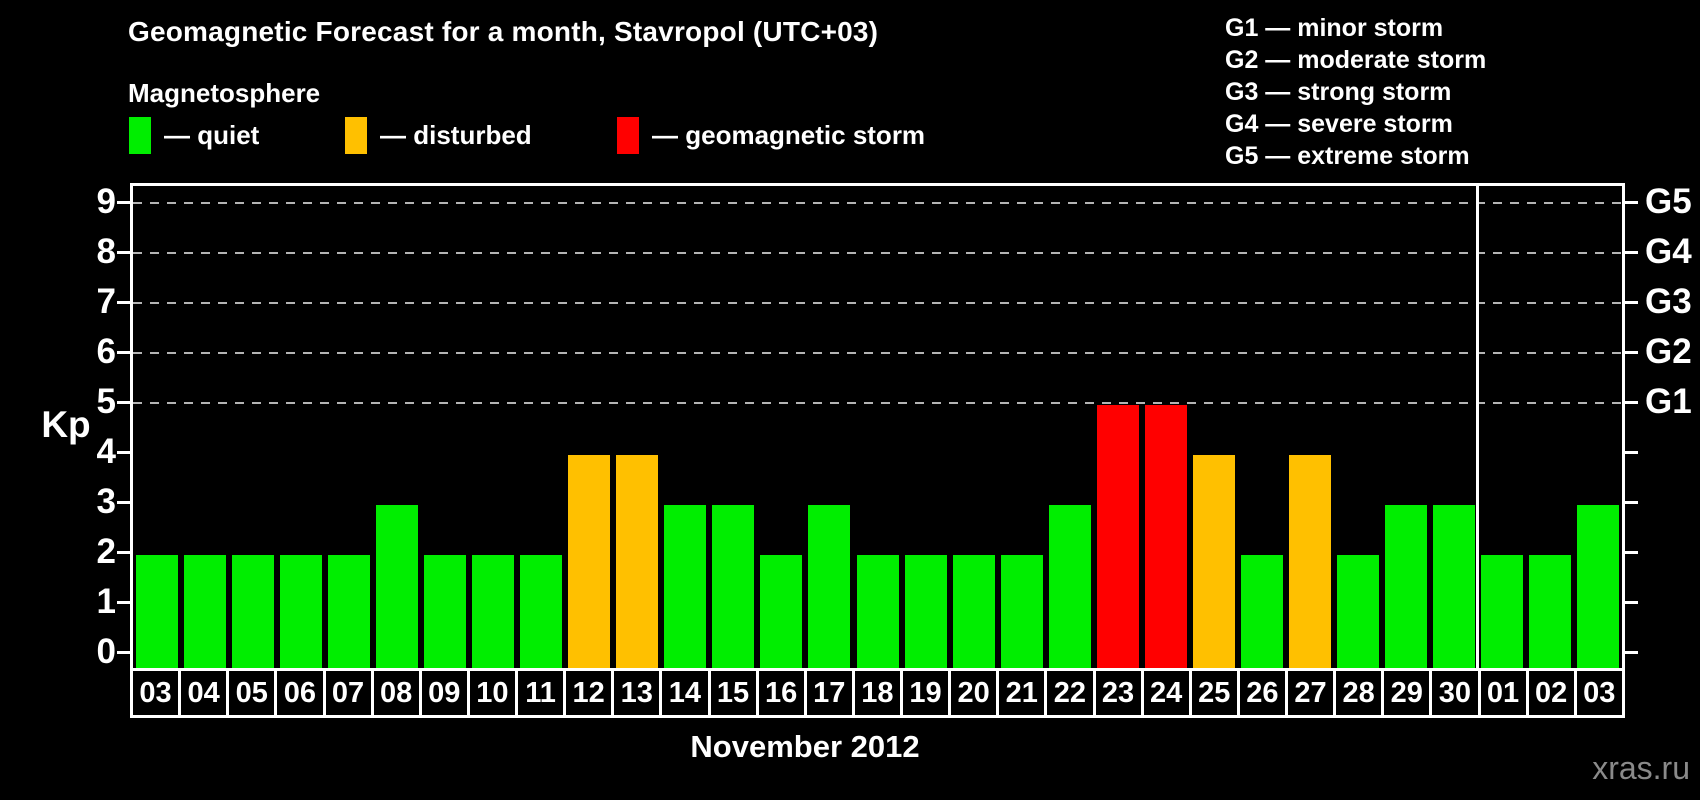 Image resolution: width=1700 pixels, height=800 pixels. Describe the element at coordinates (877, 253) in the screenshot. I see `gridline-kp8` at that location.